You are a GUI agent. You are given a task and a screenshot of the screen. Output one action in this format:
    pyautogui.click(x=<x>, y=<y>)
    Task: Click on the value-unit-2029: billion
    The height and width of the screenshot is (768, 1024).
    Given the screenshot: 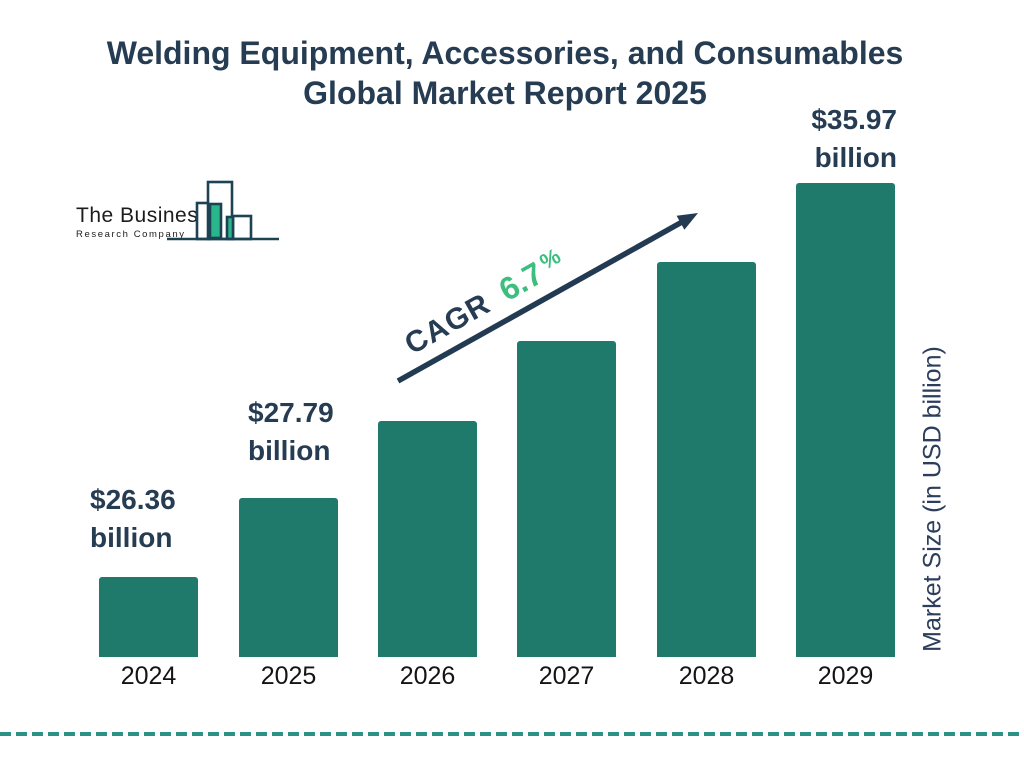 What is the action you would take?
    pyautogui.click(x=855, y=157)
    